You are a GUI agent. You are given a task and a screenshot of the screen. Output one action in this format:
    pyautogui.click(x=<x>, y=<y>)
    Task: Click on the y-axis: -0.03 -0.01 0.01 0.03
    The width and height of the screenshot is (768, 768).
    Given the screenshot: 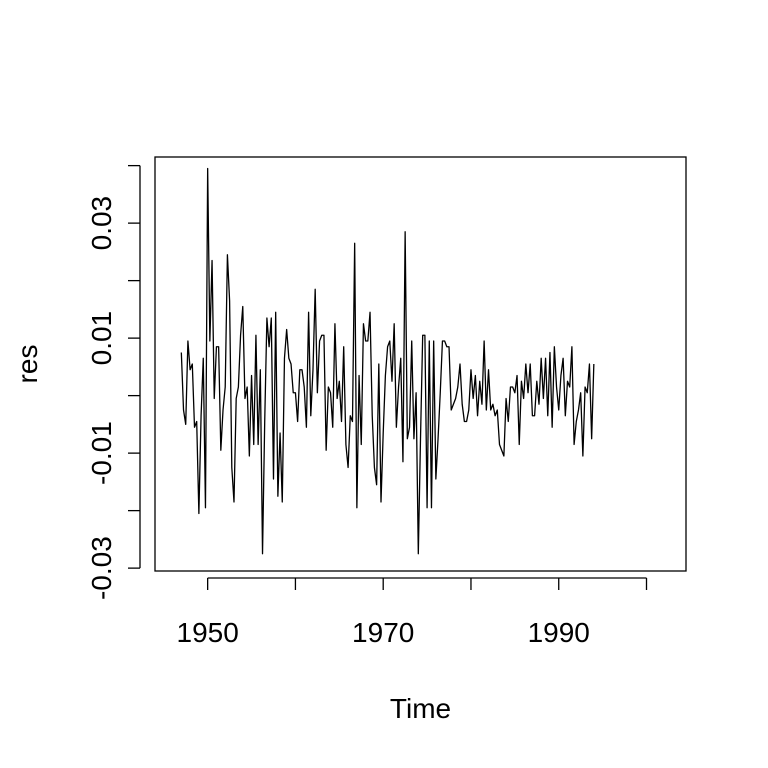 What is the action you would take?
    pyautogui.click(x=113, y=382)
    